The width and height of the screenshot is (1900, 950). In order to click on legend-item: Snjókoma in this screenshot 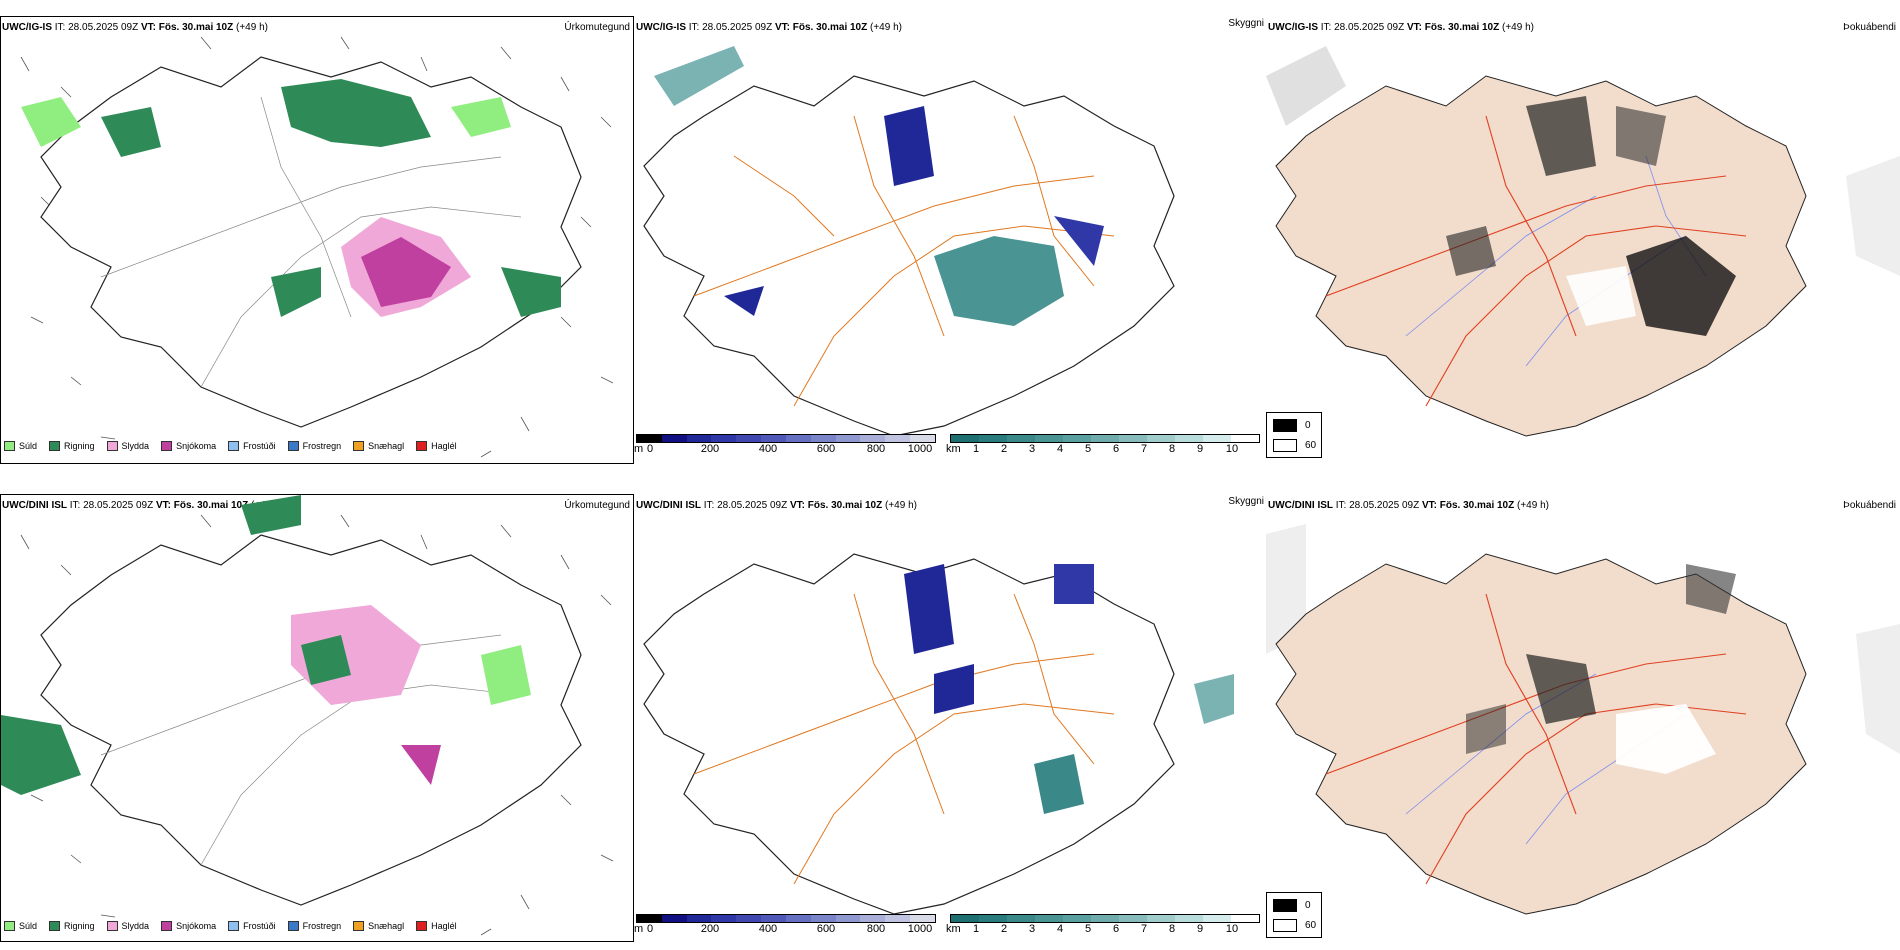, I will do `click(188, 446)`.